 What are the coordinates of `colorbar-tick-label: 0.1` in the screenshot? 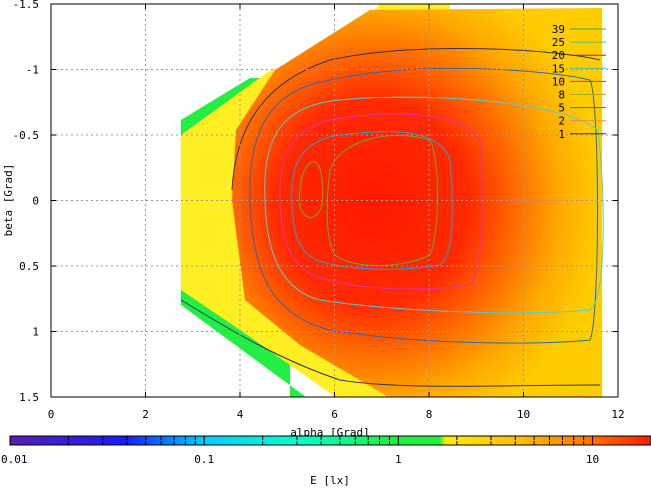 It's located at (204, 459).